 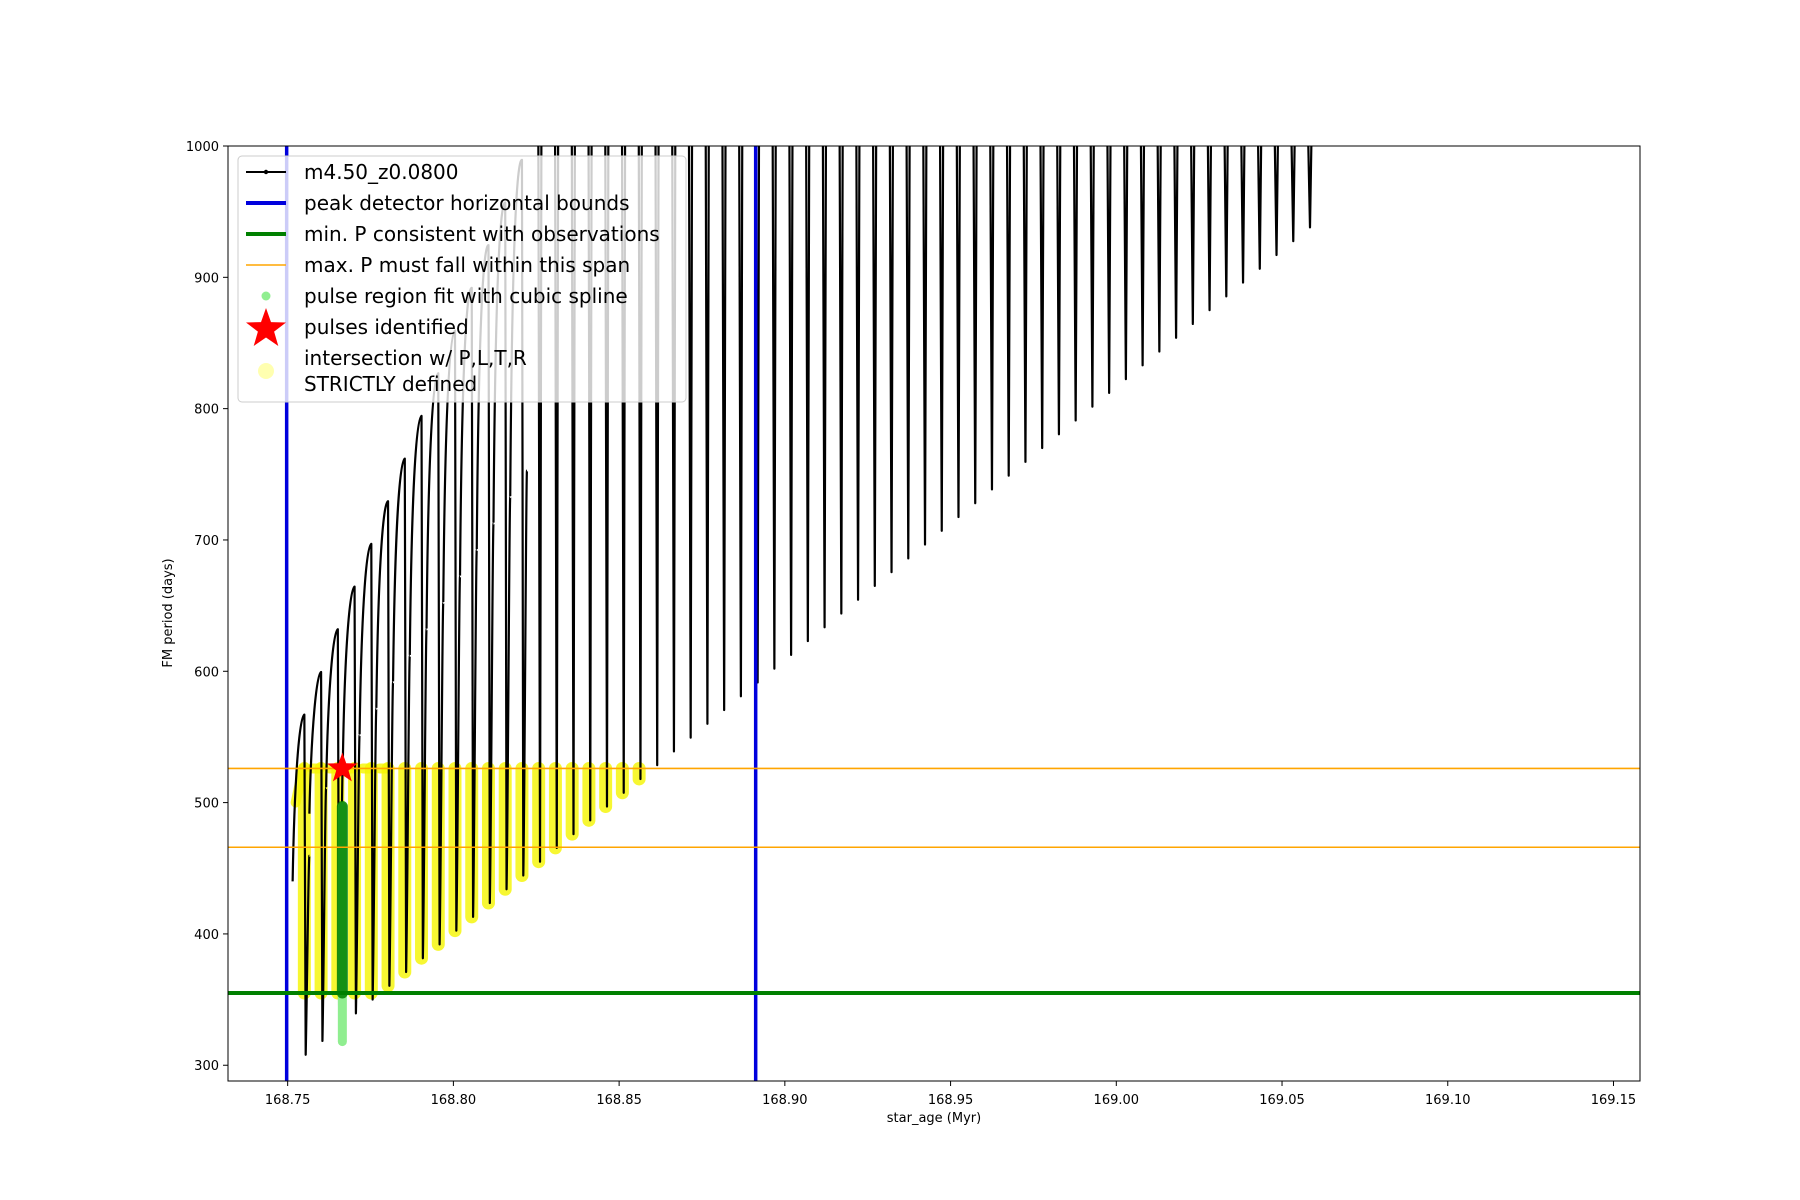 I want to click on x-tick-label: 168.90, so click(x=785, y=1100).